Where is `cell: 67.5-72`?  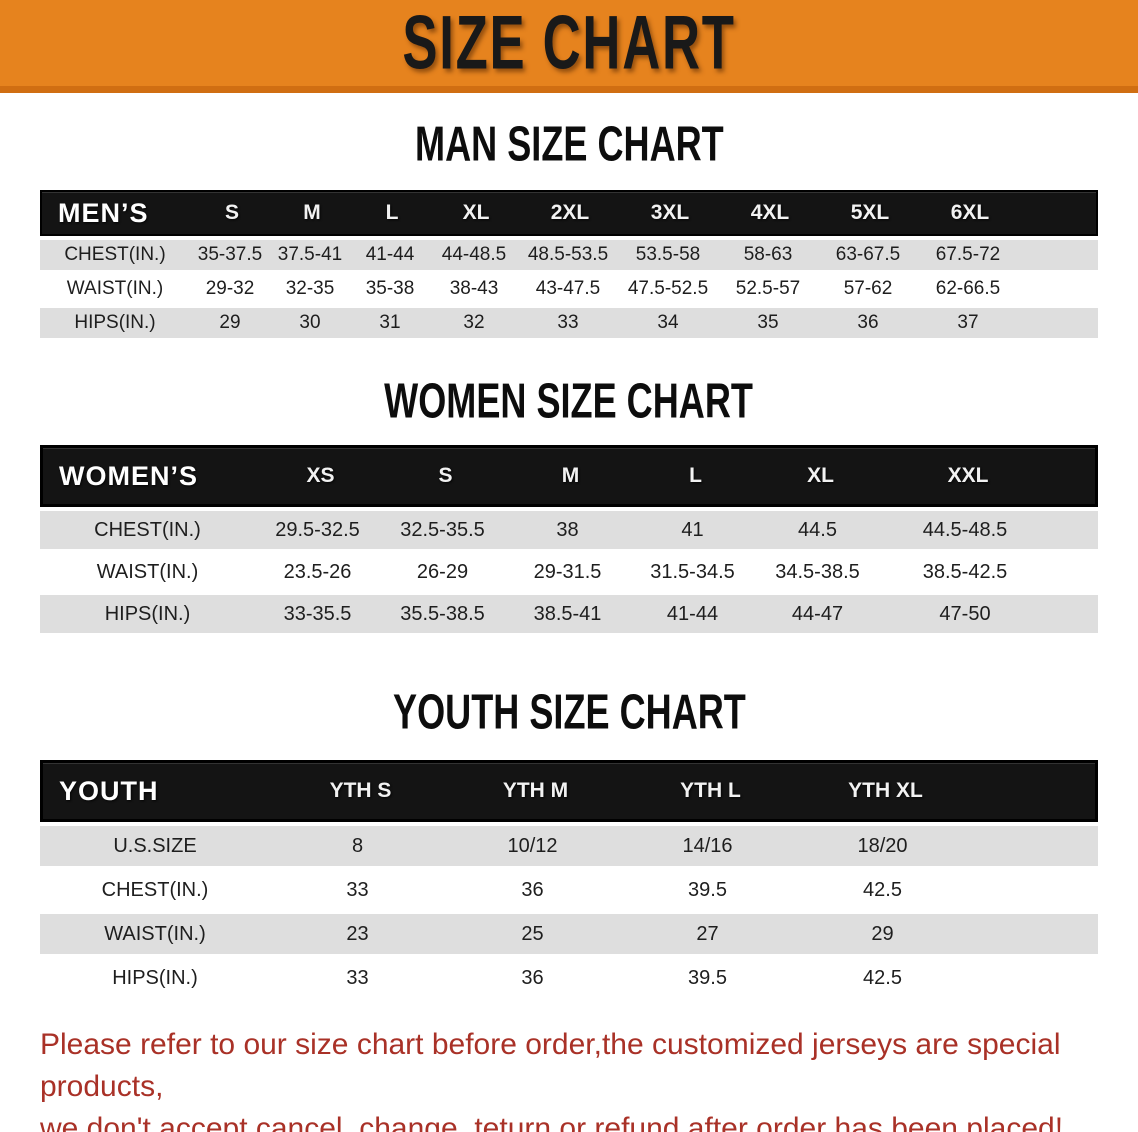 cell: 67.5-72 is located at coordinates (968, 254).